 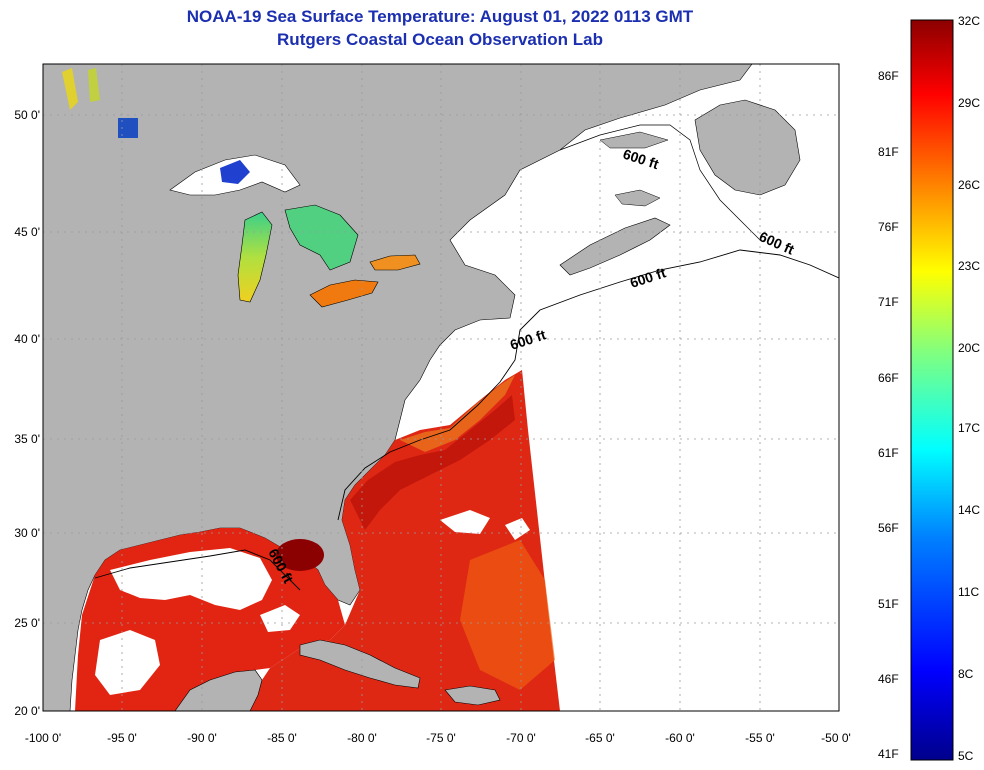 I want to click on land-newfoundland, so click(x=747, y=147).